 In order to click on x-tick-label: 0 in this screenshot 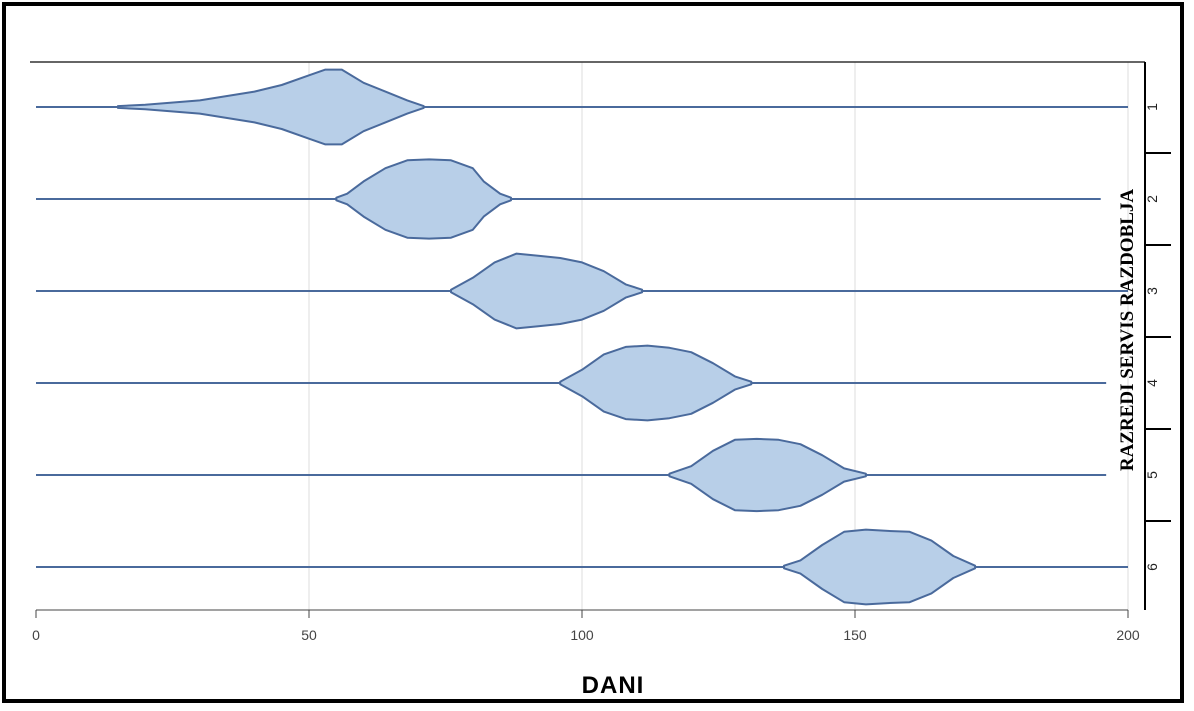, I will do `click(36, 635)`.